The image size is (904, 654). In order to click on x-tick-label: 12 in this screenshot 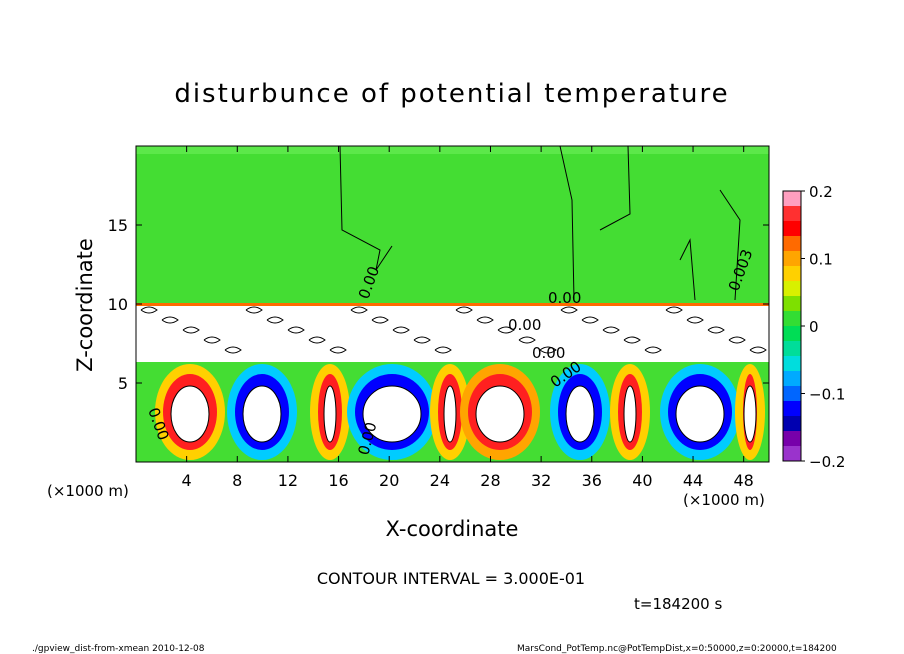, I will do `click(288, 480)`.